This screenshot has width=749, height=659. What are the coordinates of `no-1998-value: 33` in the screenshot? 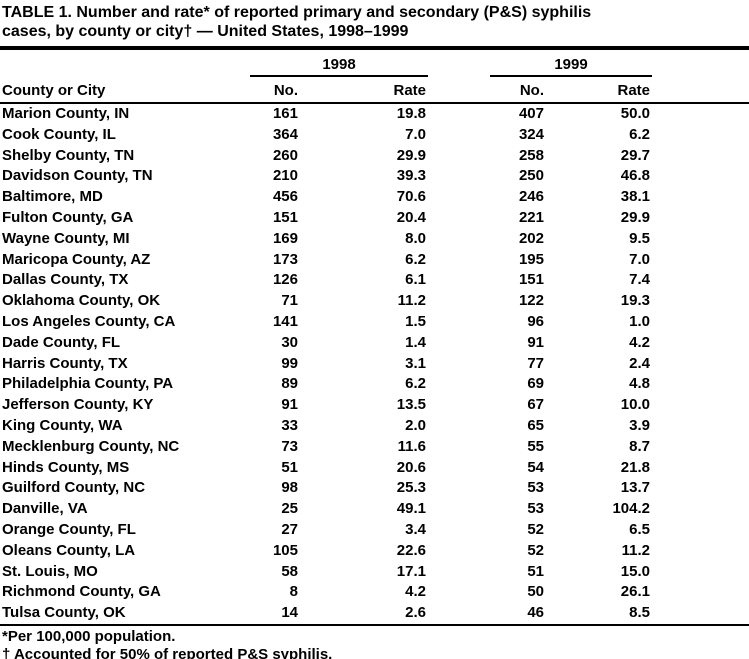 It's located at (289, 425).